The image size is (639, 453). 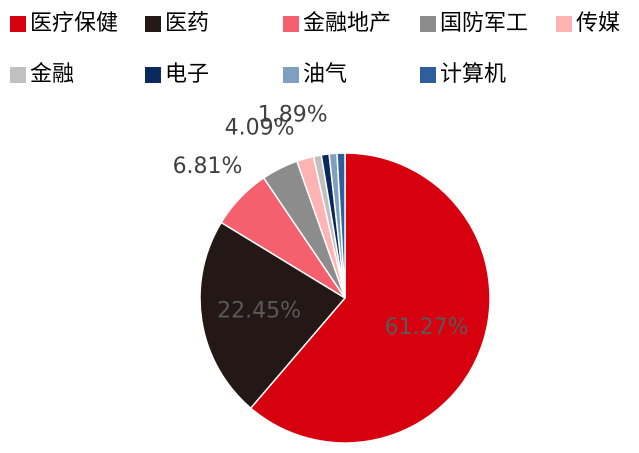 What do you see at coordinates (473, 74) in the screenshot?
I see `legend-label: 计算机` at bounding box center [473, 74].